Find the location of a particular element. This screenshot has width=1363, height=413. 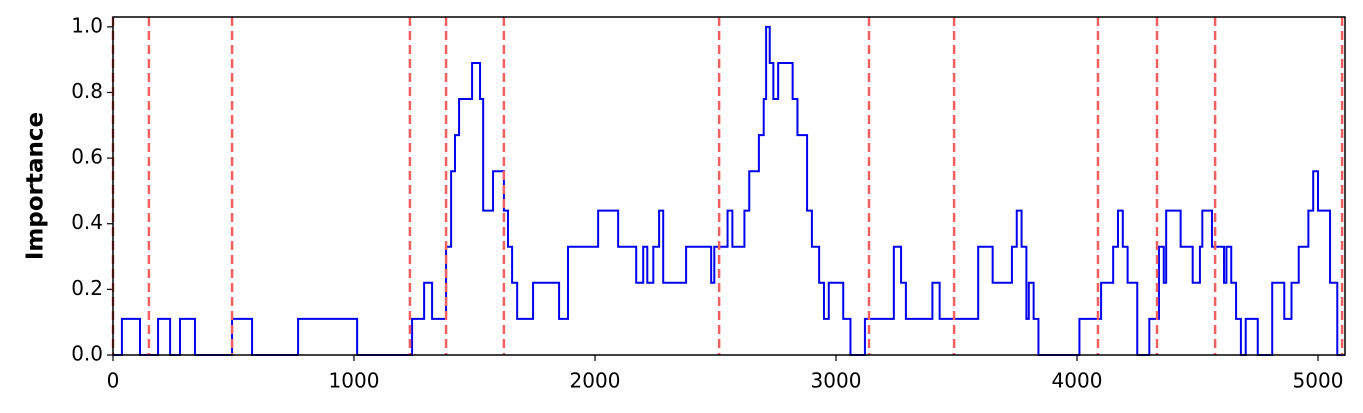

y-tick-label: 0.0 is located at coordinates (87, 354).